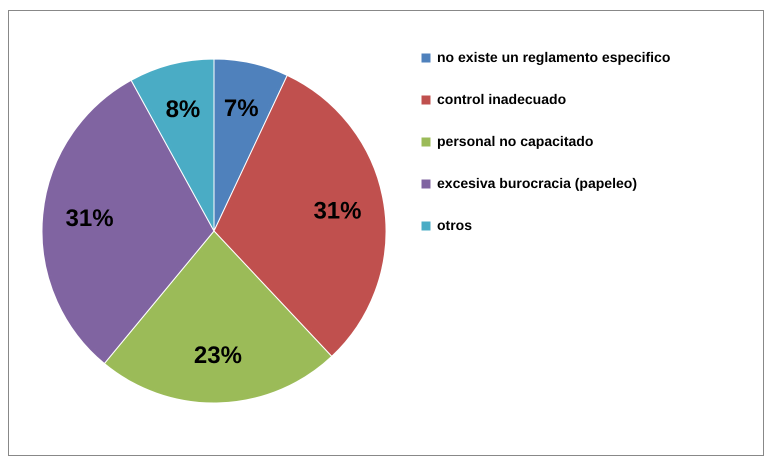 This screenshot has height=458, width=770. Describe the element at coordinates (241, 108) in the screenshot. I see `data-label: 7%` at that location.